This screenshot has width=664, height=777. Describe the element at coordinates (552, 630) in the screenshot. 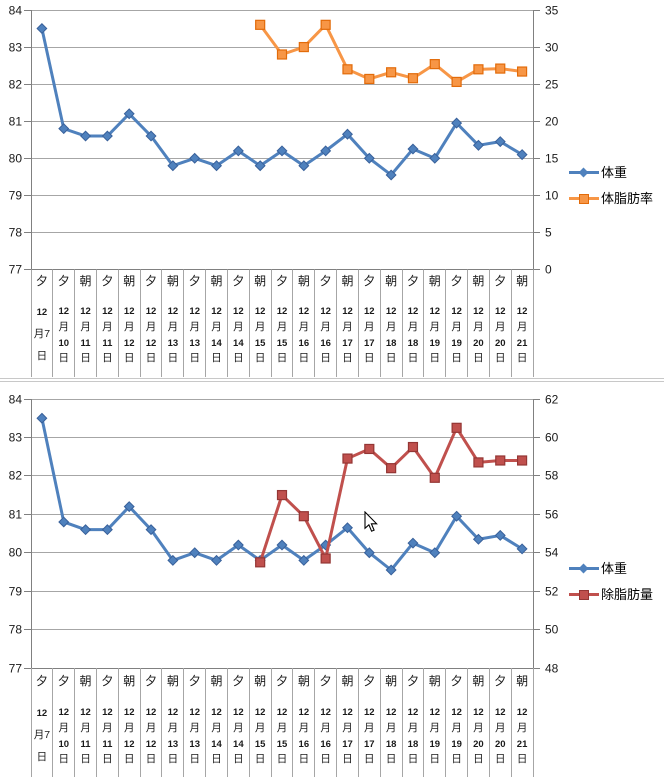

I see `svg-text: 50` at that location.